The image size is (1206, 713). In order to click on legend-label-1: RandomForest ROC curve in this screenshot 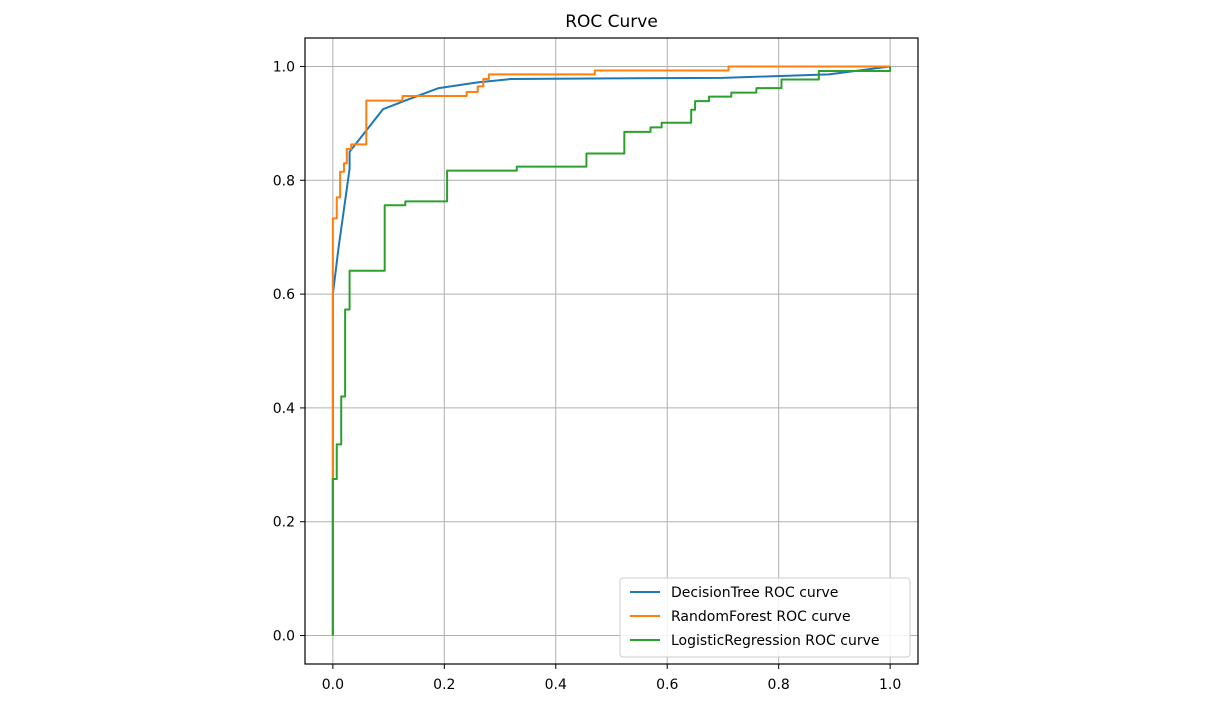, I will do `click(761, 617)`.